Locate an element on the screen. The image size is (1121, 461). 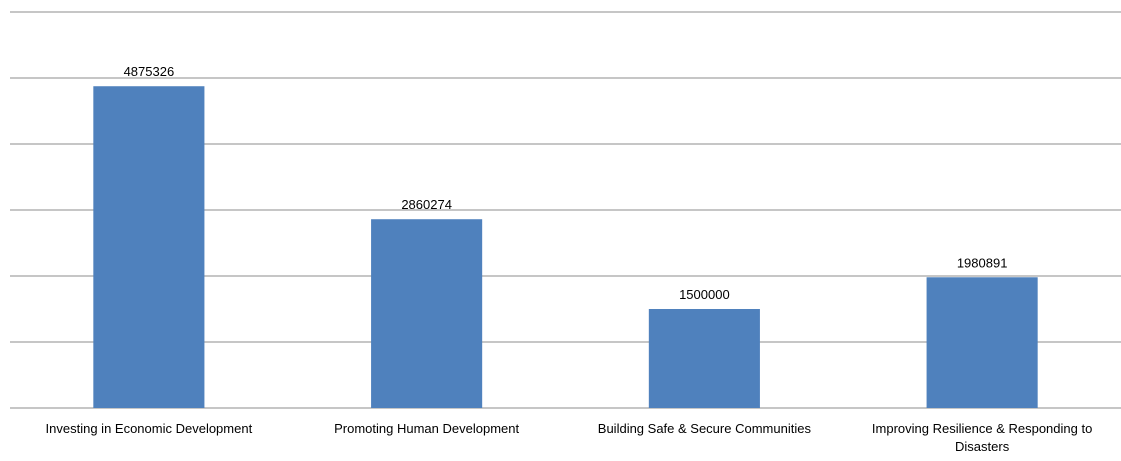
data-label: 2860274 is located at coordinates (426, 204).